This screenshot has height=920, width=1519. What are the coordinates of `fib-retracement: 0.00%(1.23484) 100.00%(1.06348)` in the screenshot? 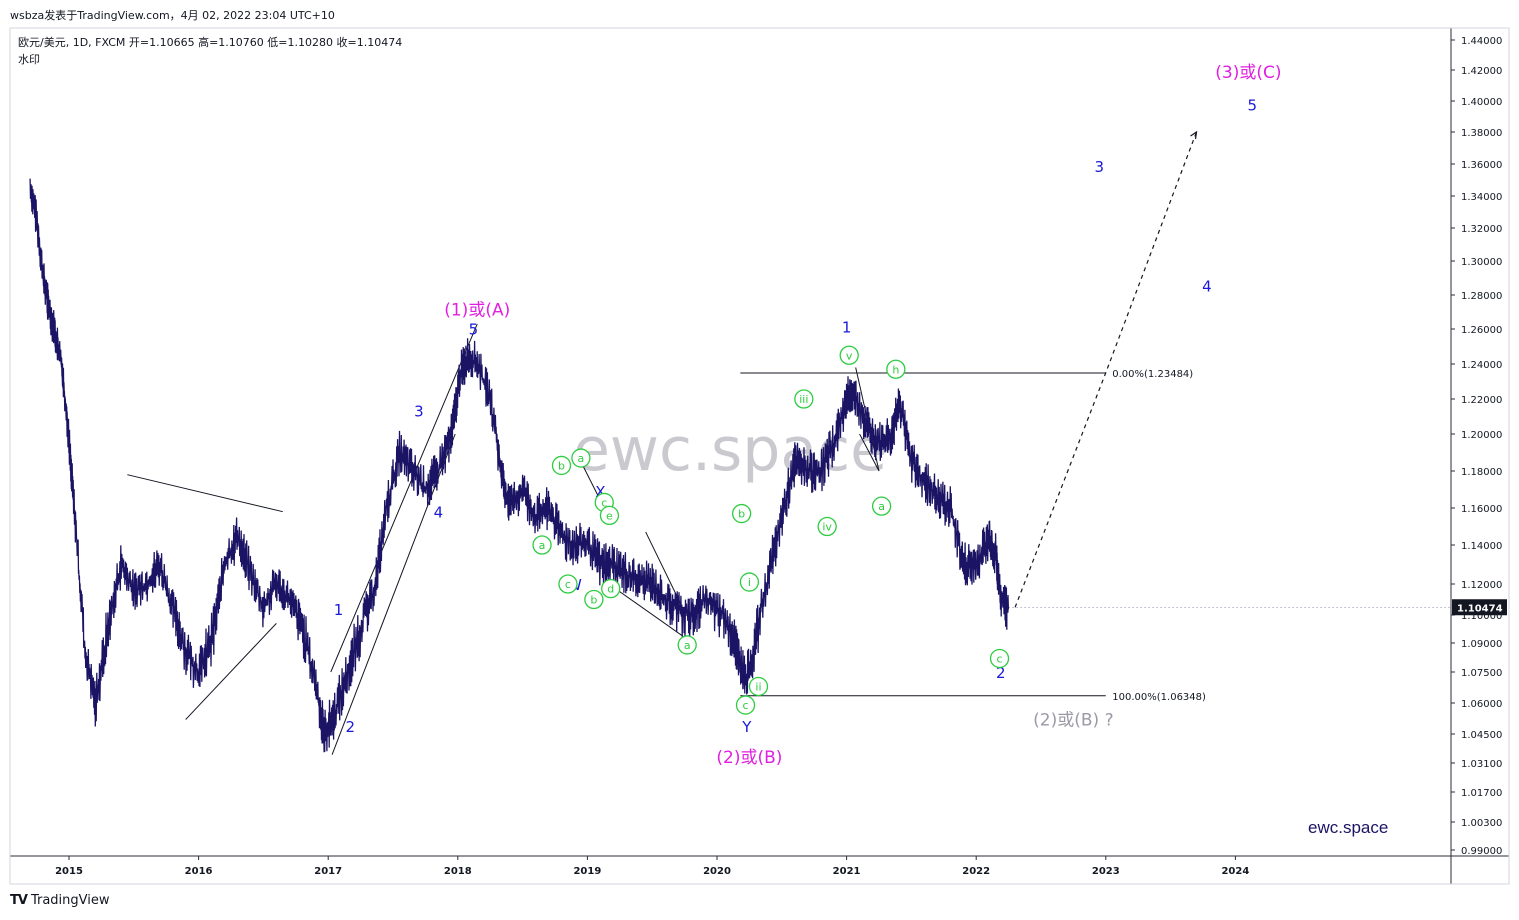 It's located at (973, 536).